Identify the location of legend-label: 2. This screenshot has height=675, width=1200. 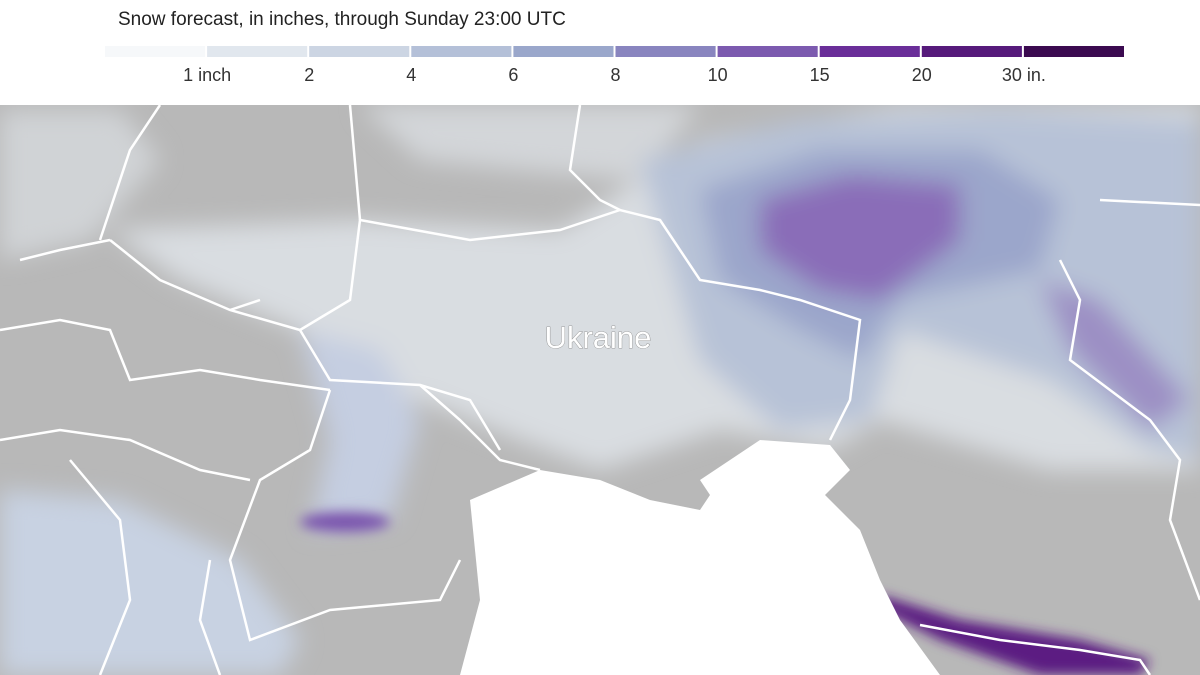
(309, 75).